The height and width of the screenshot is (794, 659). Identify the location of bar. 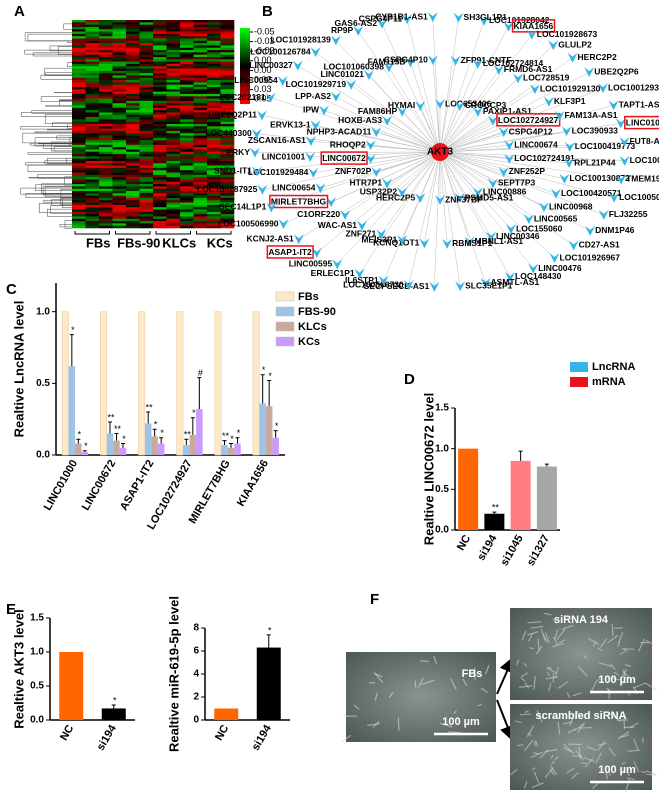
(161, 449).